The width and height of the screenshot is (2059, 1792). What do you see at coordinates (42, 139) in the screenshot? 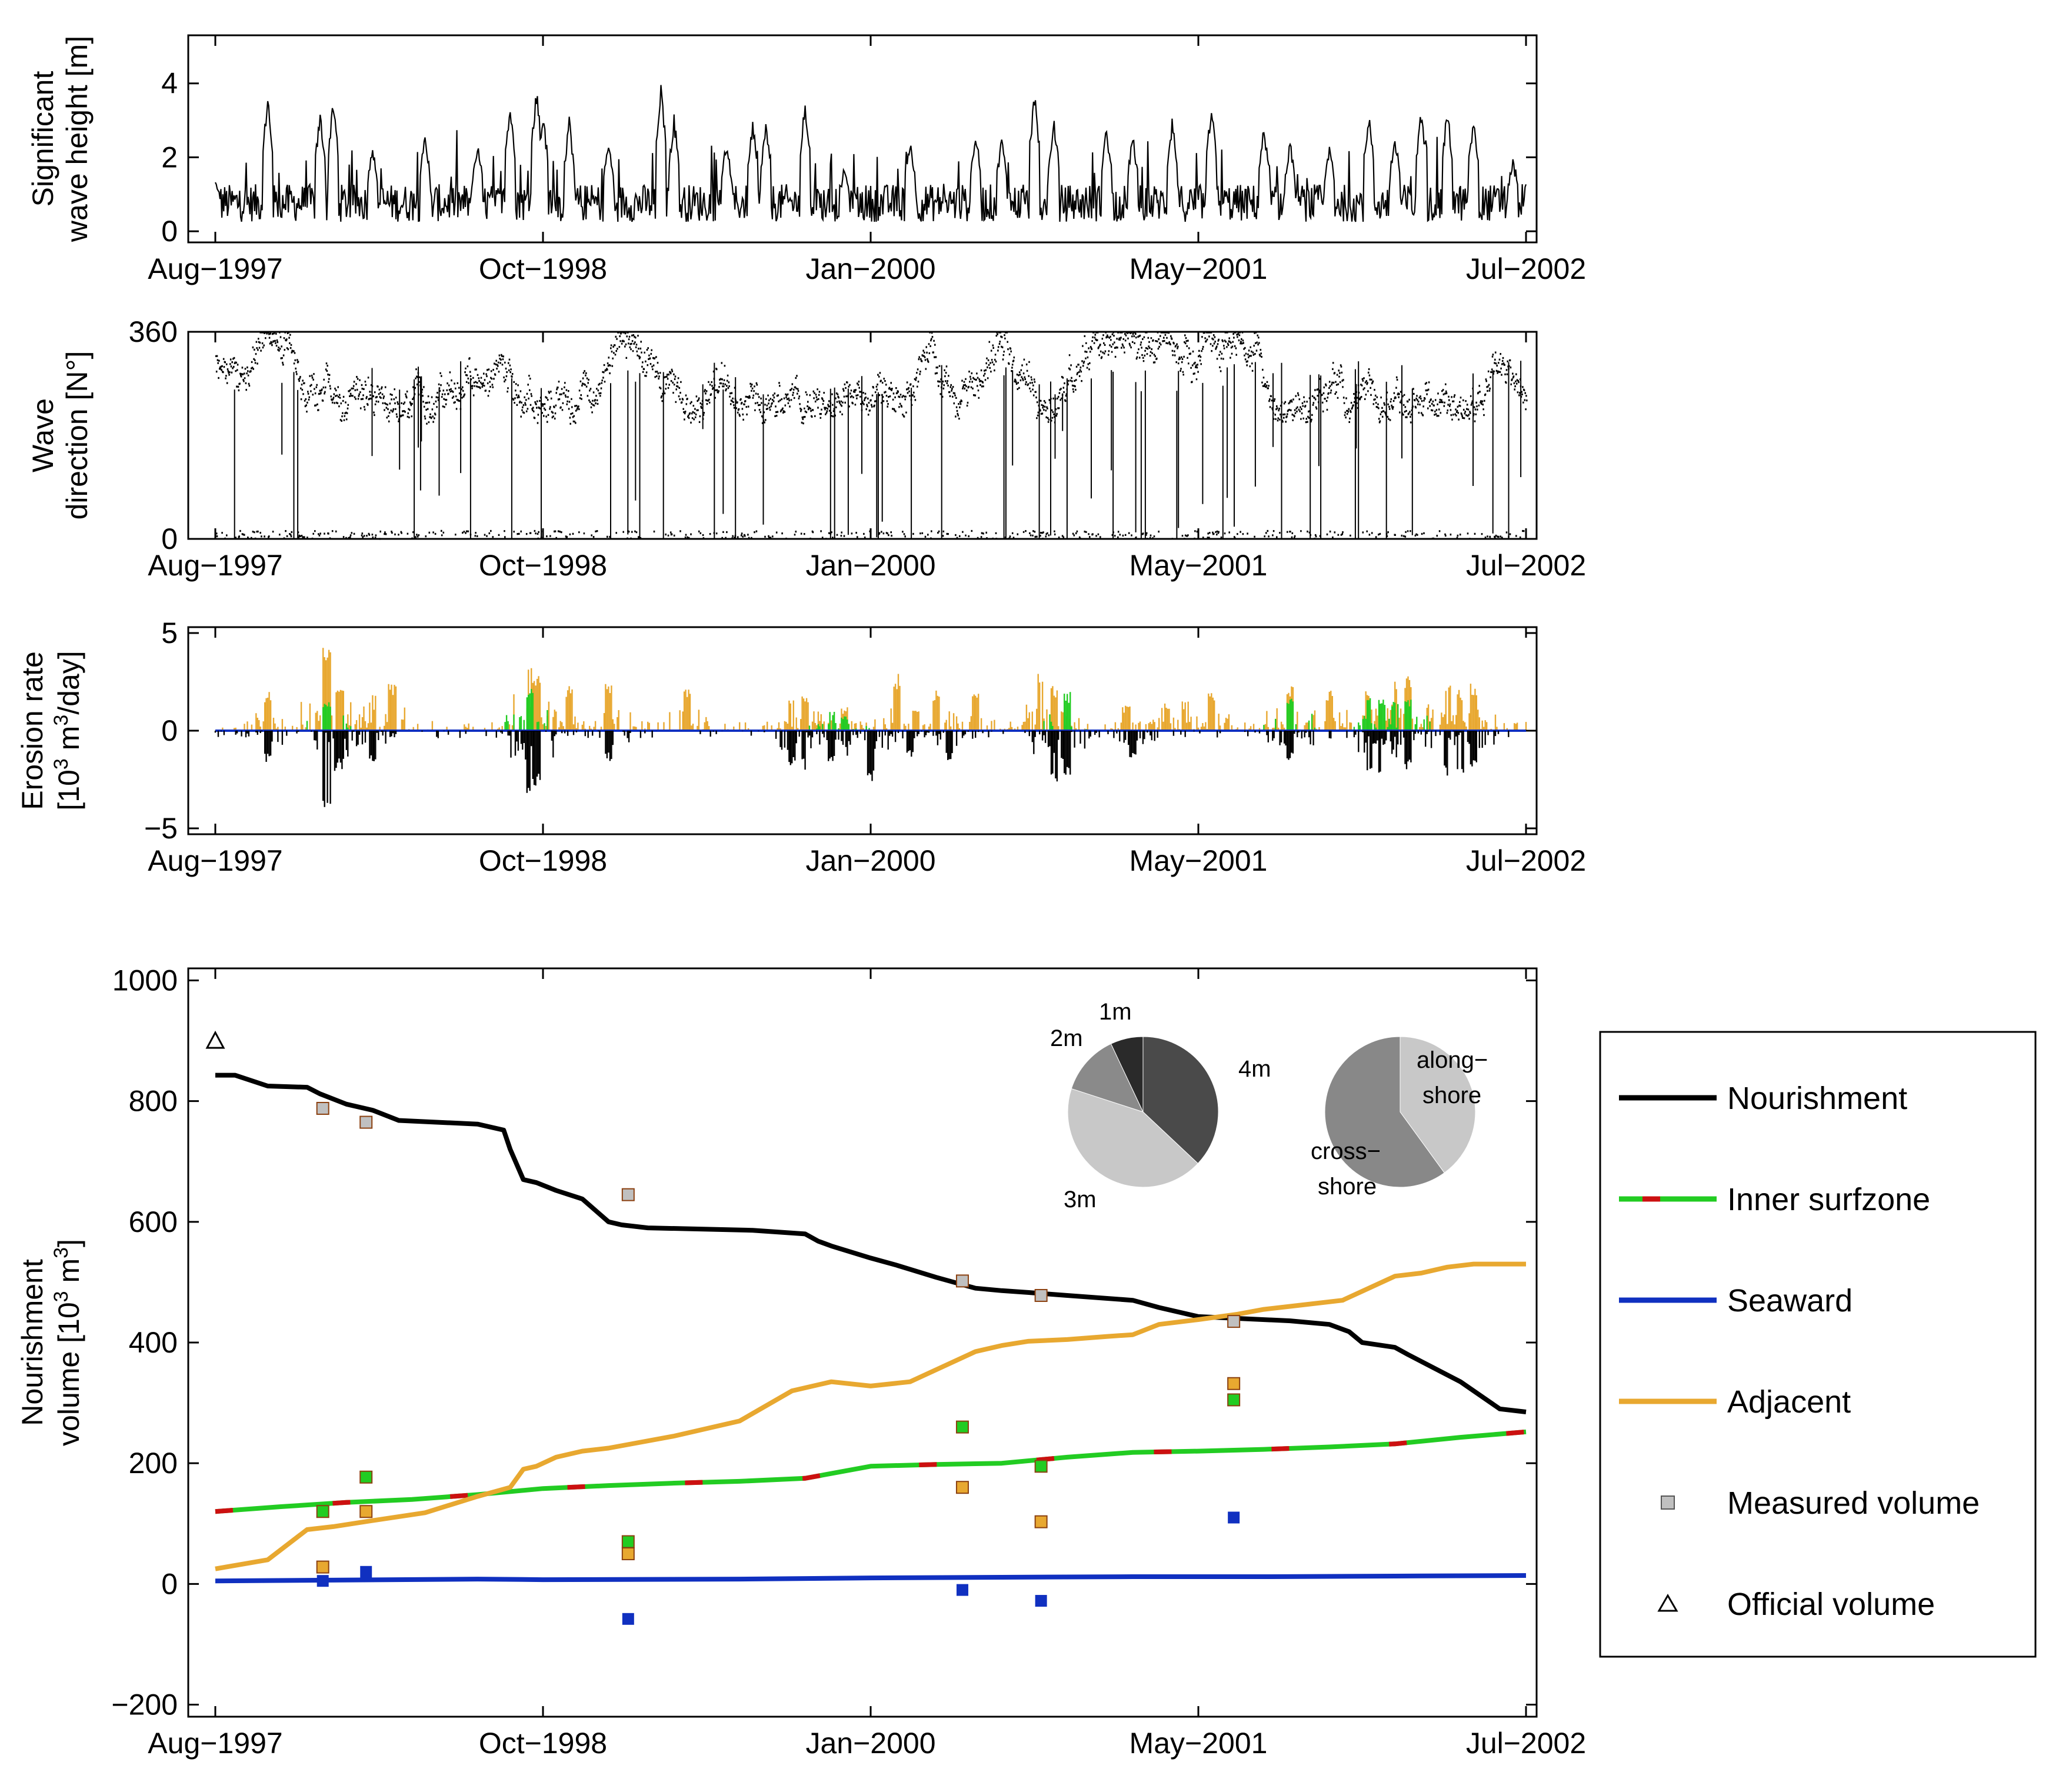
I see `wave-height-ylabel-line1: Significant` at bounding box center [42, 139].